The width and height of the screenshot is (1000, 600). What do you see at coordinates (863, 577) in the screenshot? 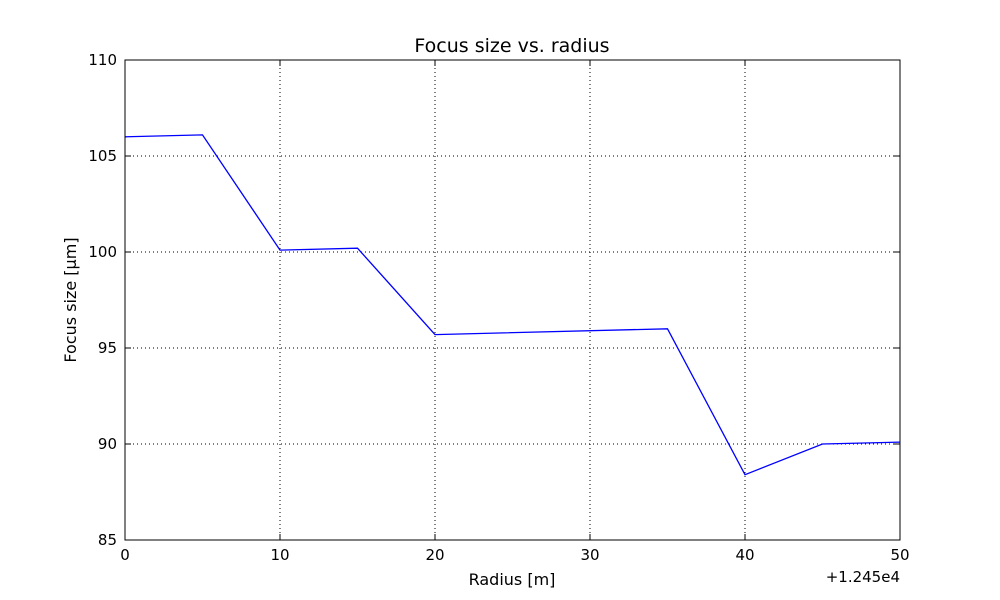
I see `x-offset-label: +1.245e4` at bounding box center [863, 577].